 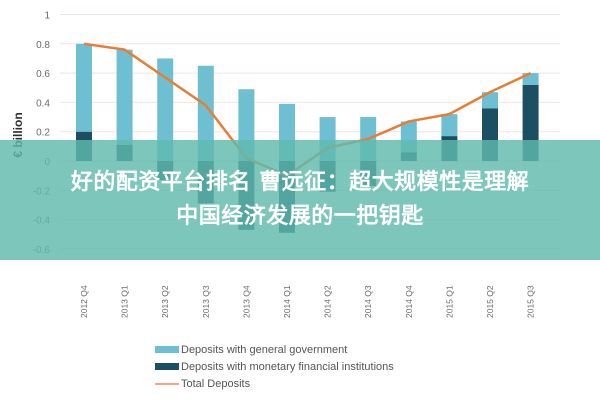 What do you see at coordinates (490, 301) in the screenshot?
I see `x-tick-label: 2015 Q2` at bounding box center [490, 301].